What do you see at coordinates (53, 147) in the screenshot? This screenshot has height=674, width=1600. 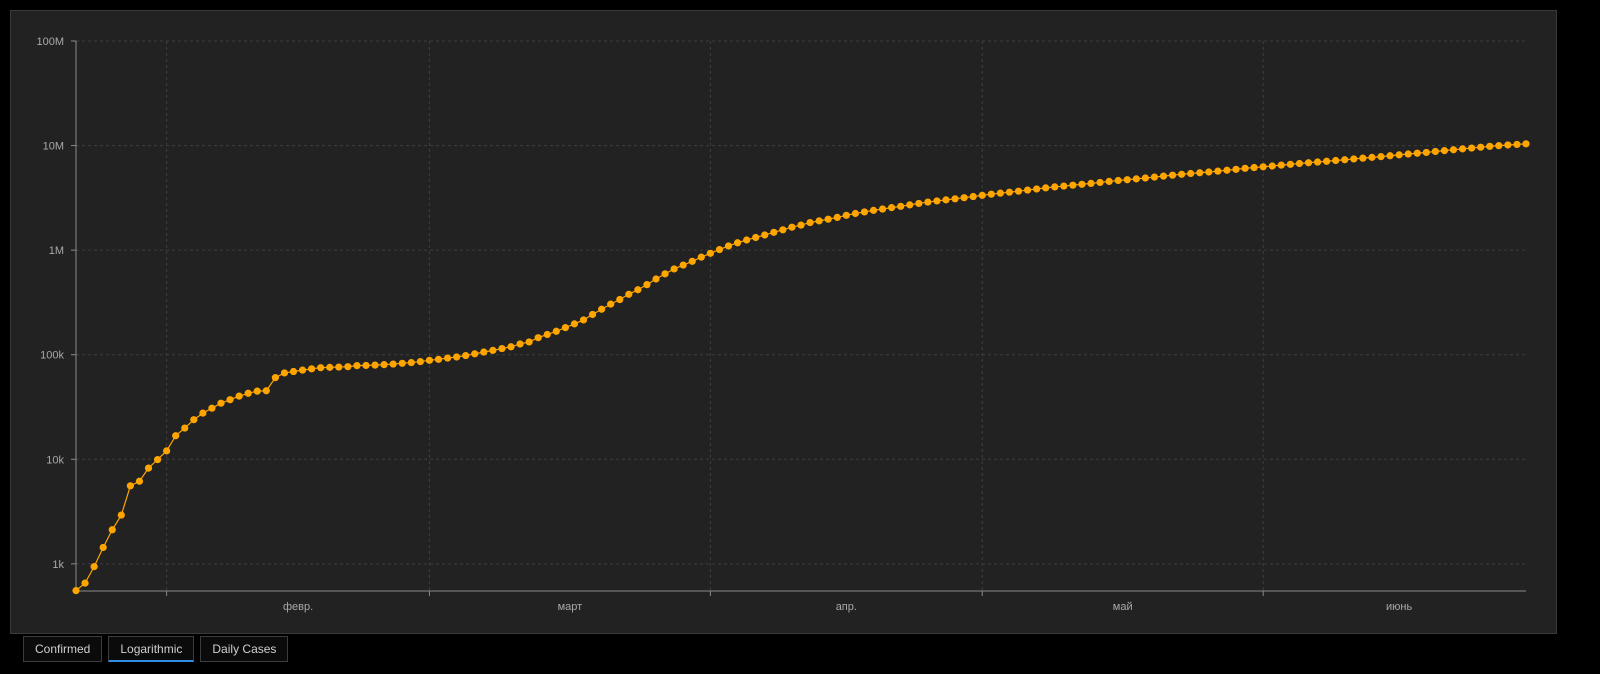 I see `y-tick-label: 10M` at bounding box center [53, 147].